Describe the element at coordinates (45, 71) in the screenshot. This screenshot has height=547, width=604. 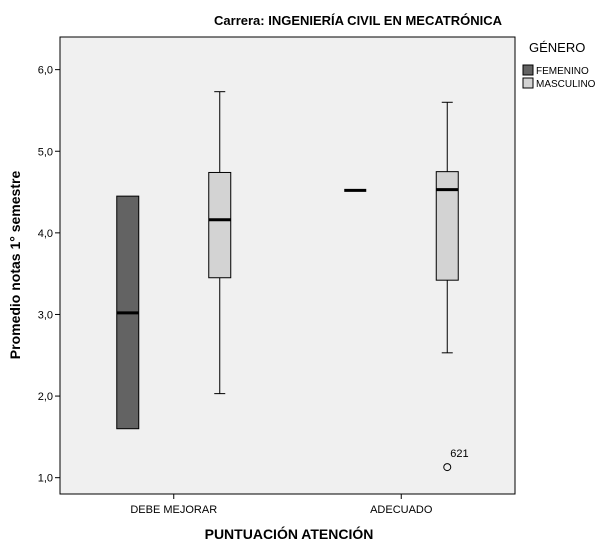
I see `y-tick-label: 6,0` at that location.